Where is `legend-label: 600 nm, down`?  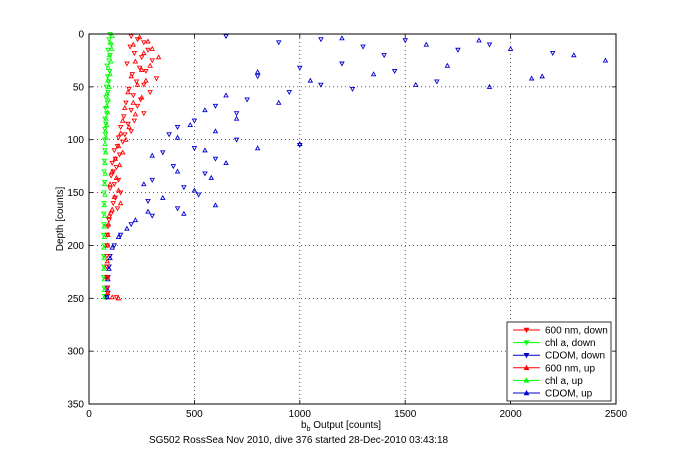 legend-label: 600 nm, down is located at coordinates (576, 331).